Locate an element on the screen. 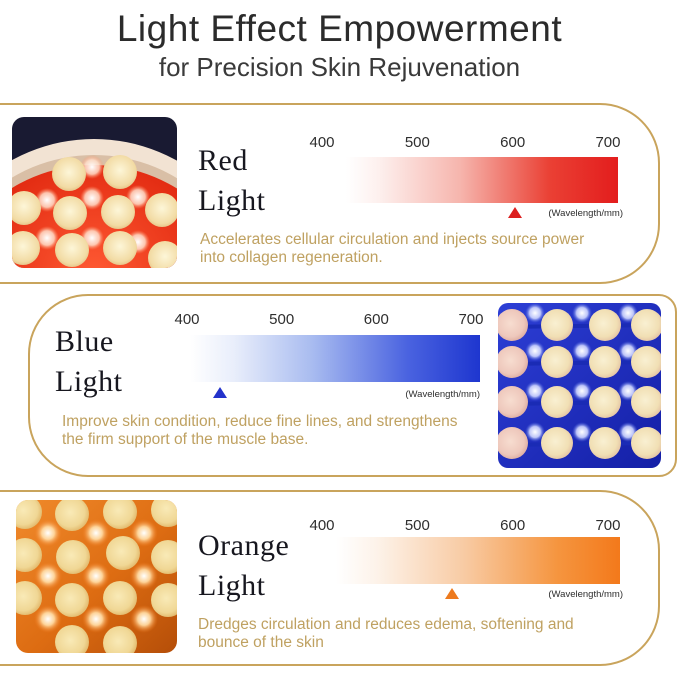  orange-glow-dots is located at coordinates (96, 576).